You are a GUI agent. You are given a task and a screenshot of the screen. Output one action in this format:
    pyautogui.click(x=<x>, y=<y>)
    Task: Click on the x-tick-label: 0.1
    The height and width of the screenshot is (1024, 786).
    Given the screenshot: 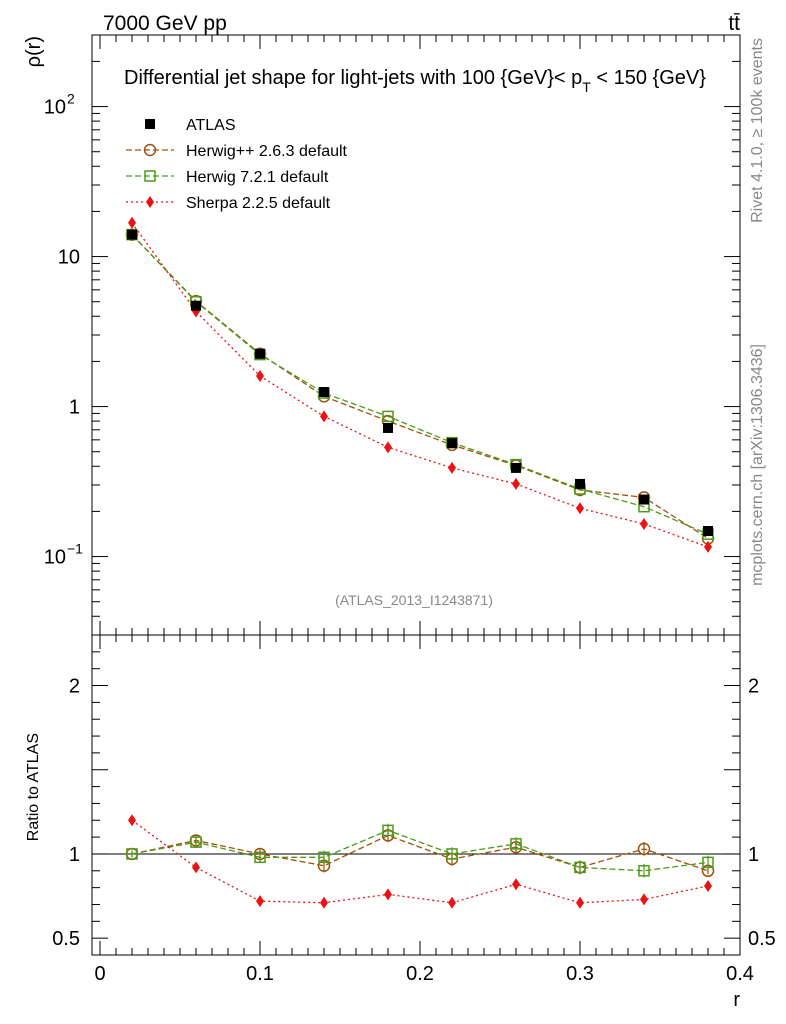 What is the action you would take?
    pyautogui.click(x=260, y=974)
    